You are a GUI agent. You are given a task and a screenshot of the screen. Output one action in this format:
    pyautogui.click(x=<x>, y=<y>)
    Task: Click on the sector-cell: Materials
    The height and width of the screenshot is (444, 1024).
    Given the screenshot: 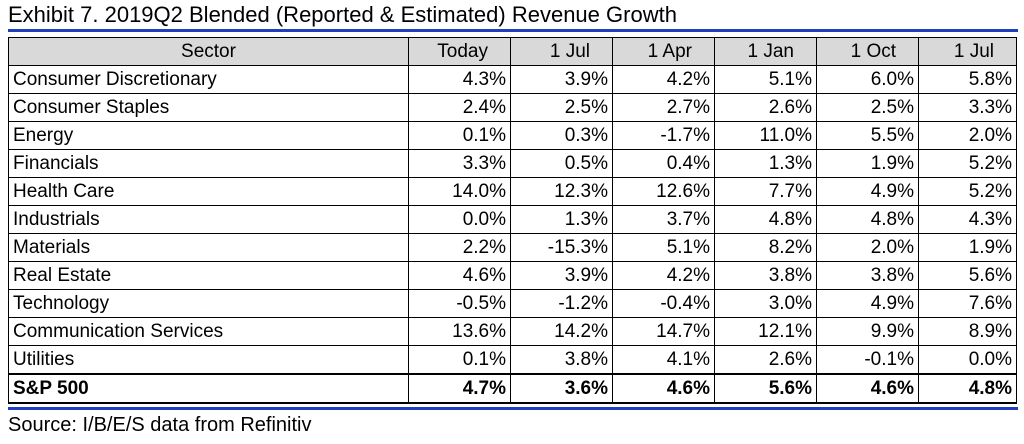 What is the action you would take?
    pyautogui.click(x=208, y=247)
    